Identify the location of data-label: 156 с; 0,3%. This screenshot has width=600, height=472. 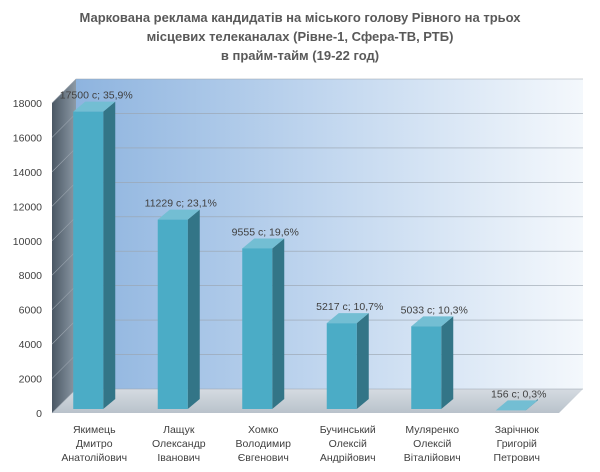
(518, 394).